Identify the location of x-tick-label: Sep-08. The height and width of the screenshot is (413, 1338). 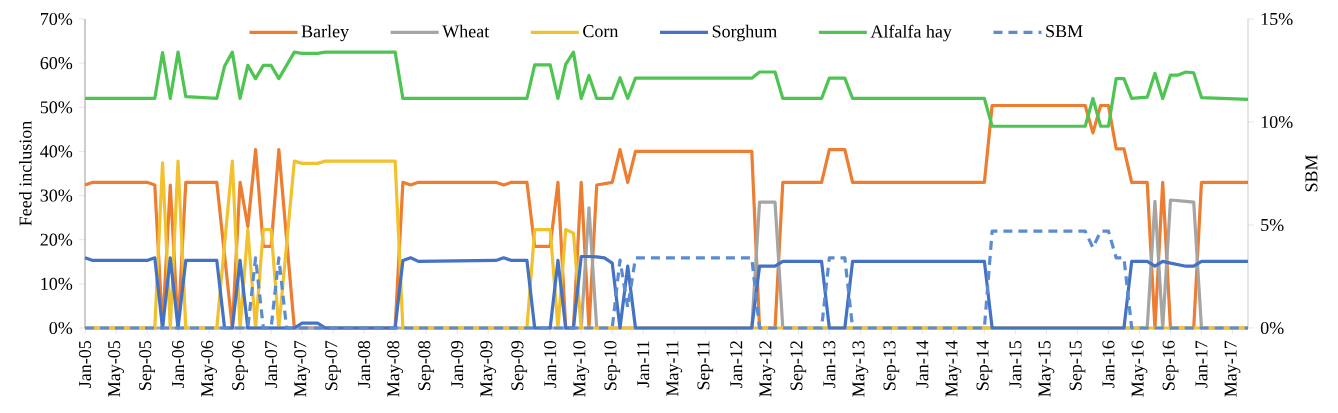
(426, 365).